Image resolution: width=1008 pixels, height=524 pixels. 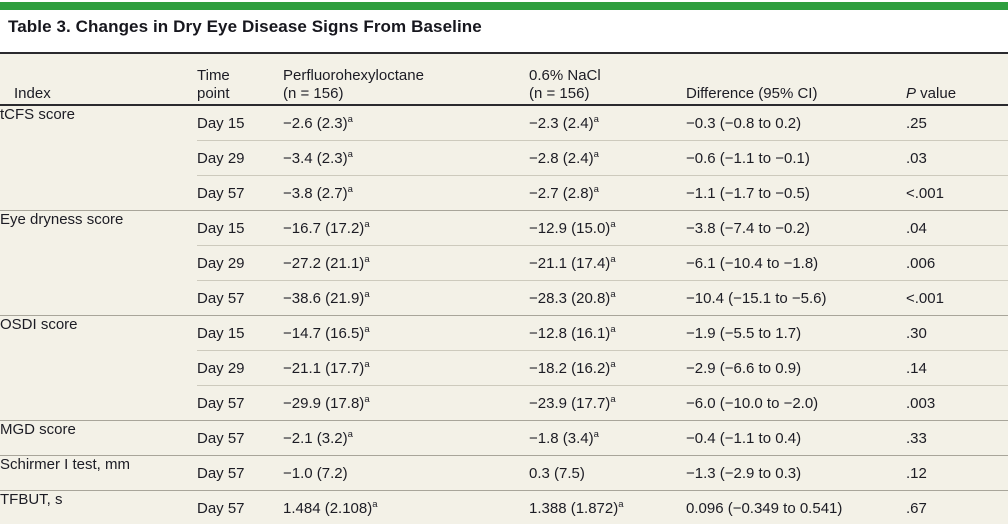 I want to click on nacl-value-cell: 0.3 (7.5), so click(x=607, y=473).